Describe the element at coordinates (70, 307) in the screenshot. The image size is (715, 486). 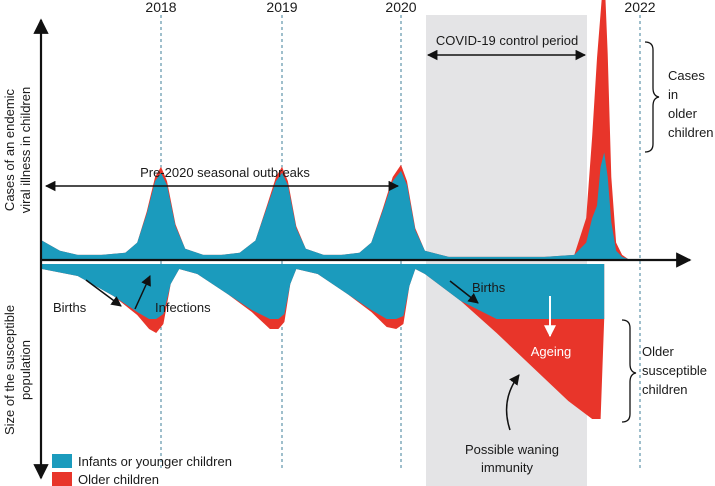
I see `births-left-label: Births` at that location.